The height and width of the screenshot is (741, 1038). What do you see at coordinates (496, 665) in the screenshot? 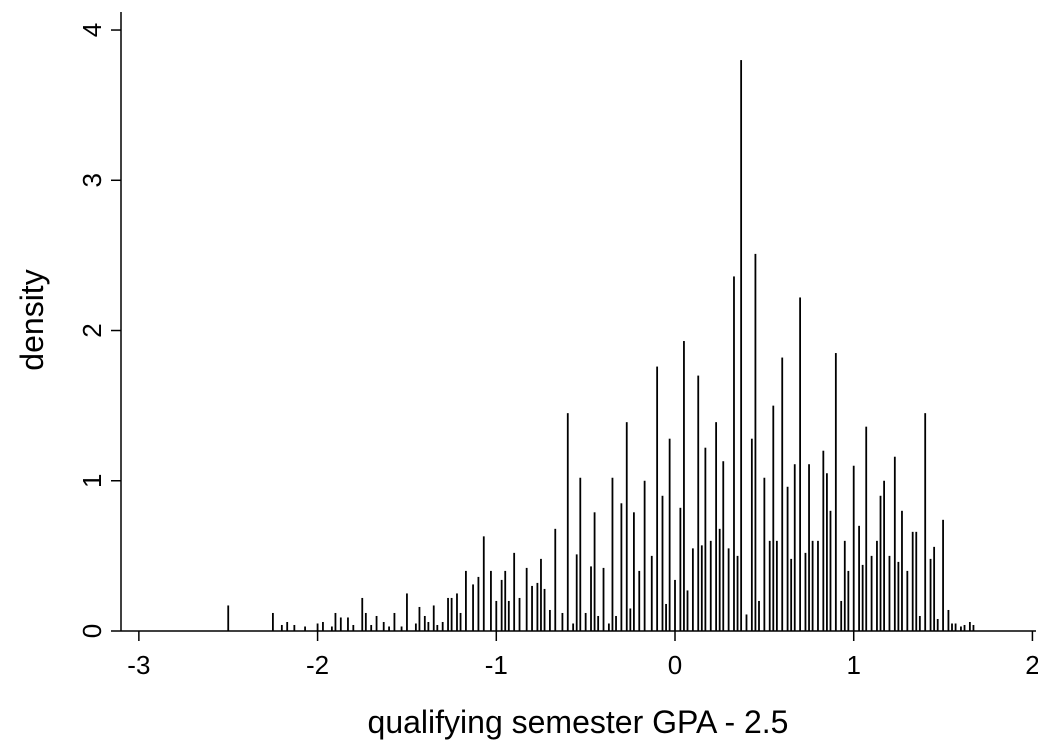
I see `x-tick-label: -1` at bounding box center [496, 665].